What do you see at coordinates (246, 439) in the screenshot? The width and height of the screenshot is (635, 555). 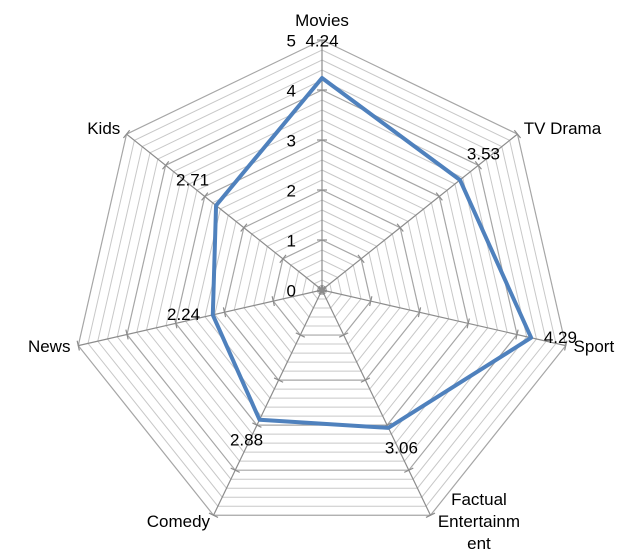 I see `data-label: 2.88` at bounding box center [246, 439].